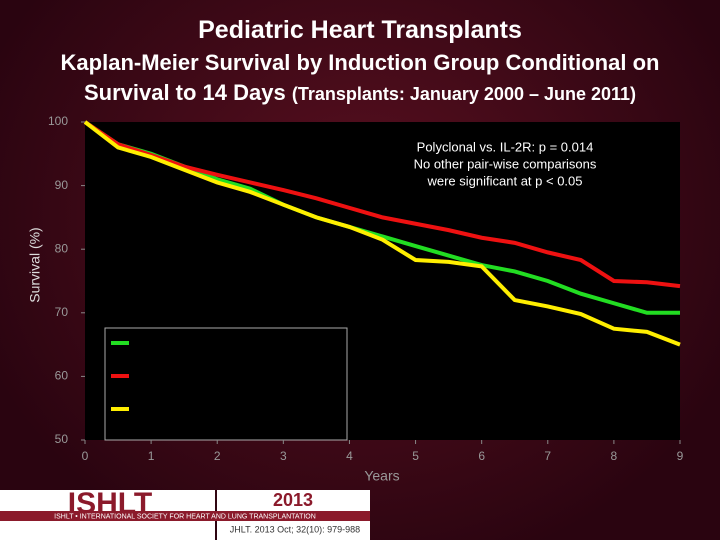 The image size is (720, 540). I want to click on annotation: Polyclonal vs. IL-2R: p = 0.014, so click(505, 146).